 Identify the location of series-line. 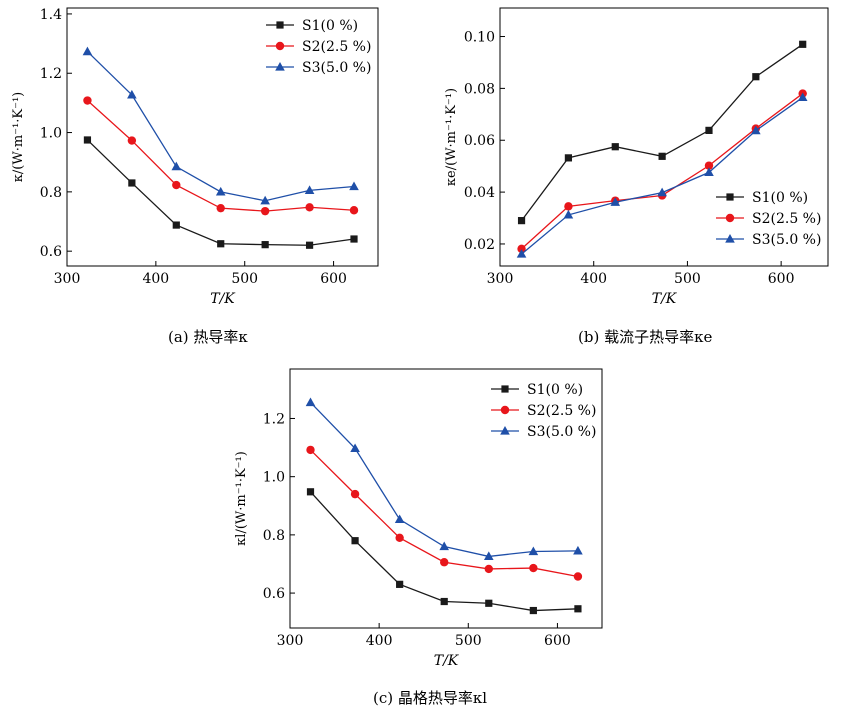
(444, 513).